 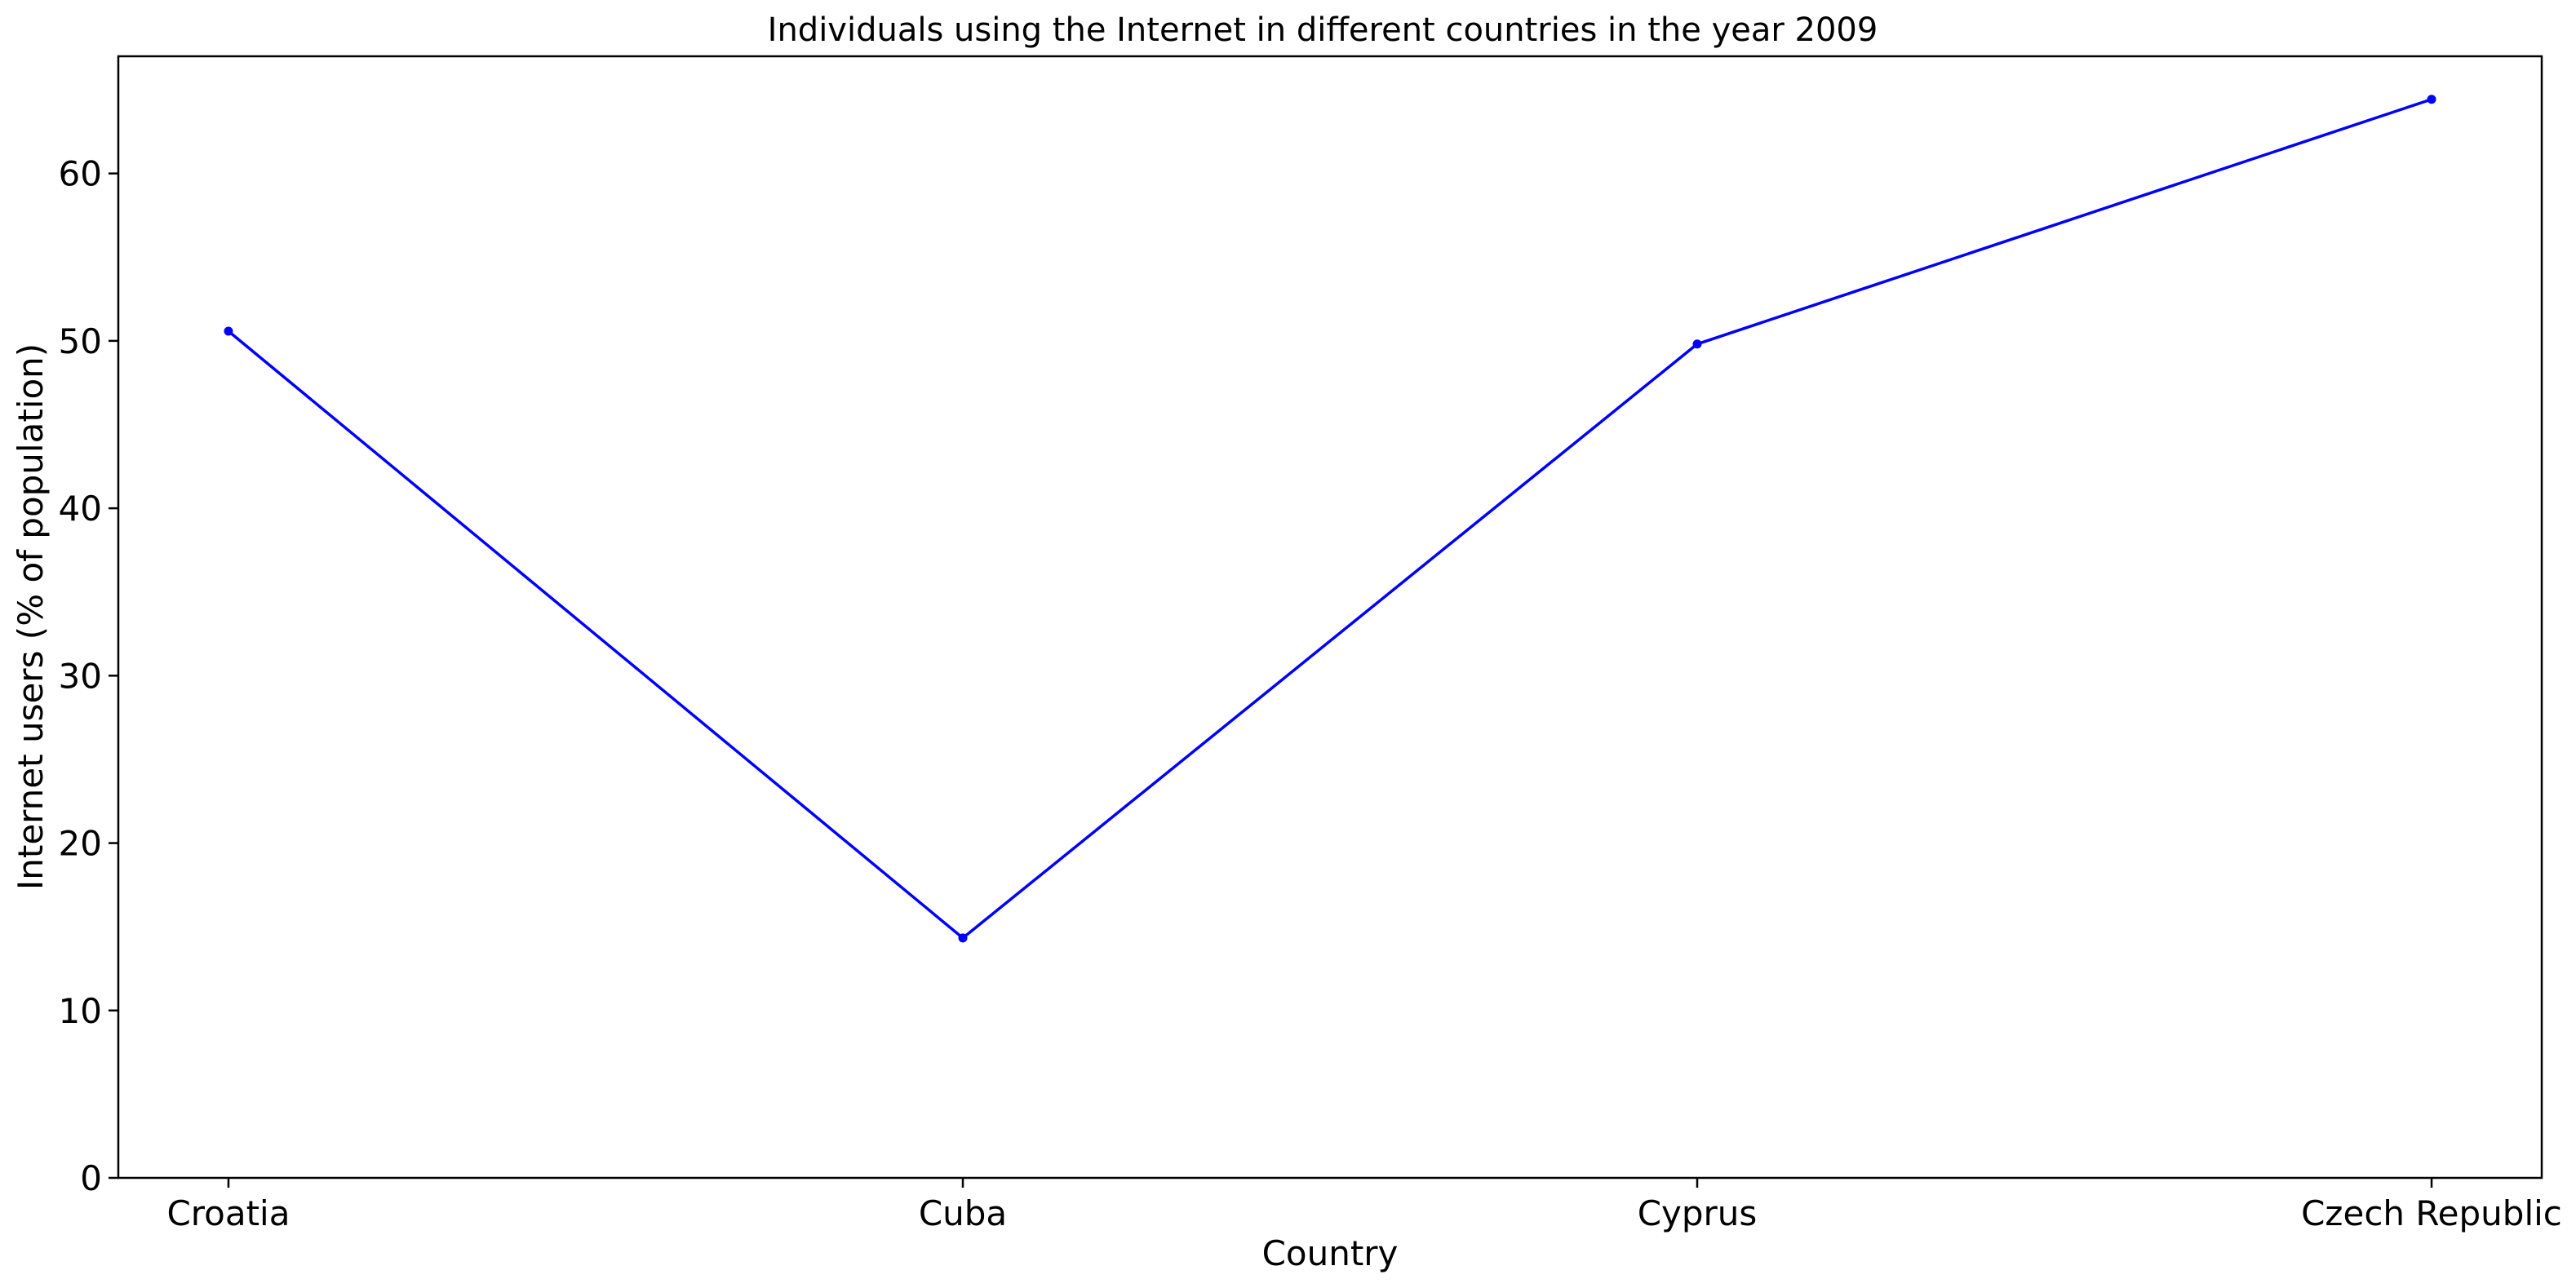 I want to click on x-tick-label: Czech Republic, so click(x=2431, y=1213).